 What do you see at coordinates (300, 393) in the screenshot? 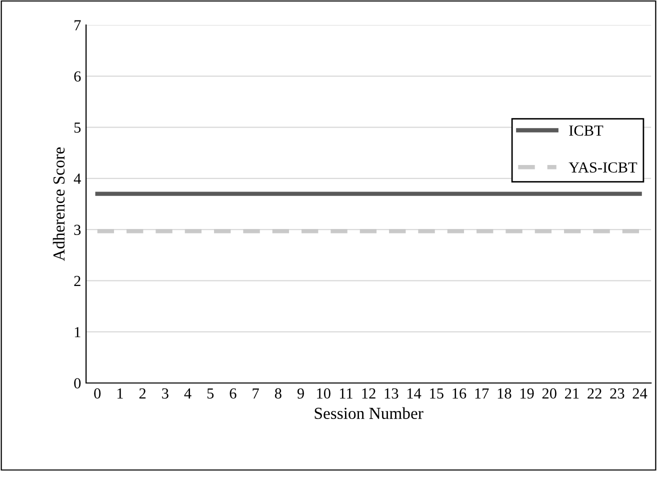
I see `x-tick-label: 9` at bounding box center [300, 393].